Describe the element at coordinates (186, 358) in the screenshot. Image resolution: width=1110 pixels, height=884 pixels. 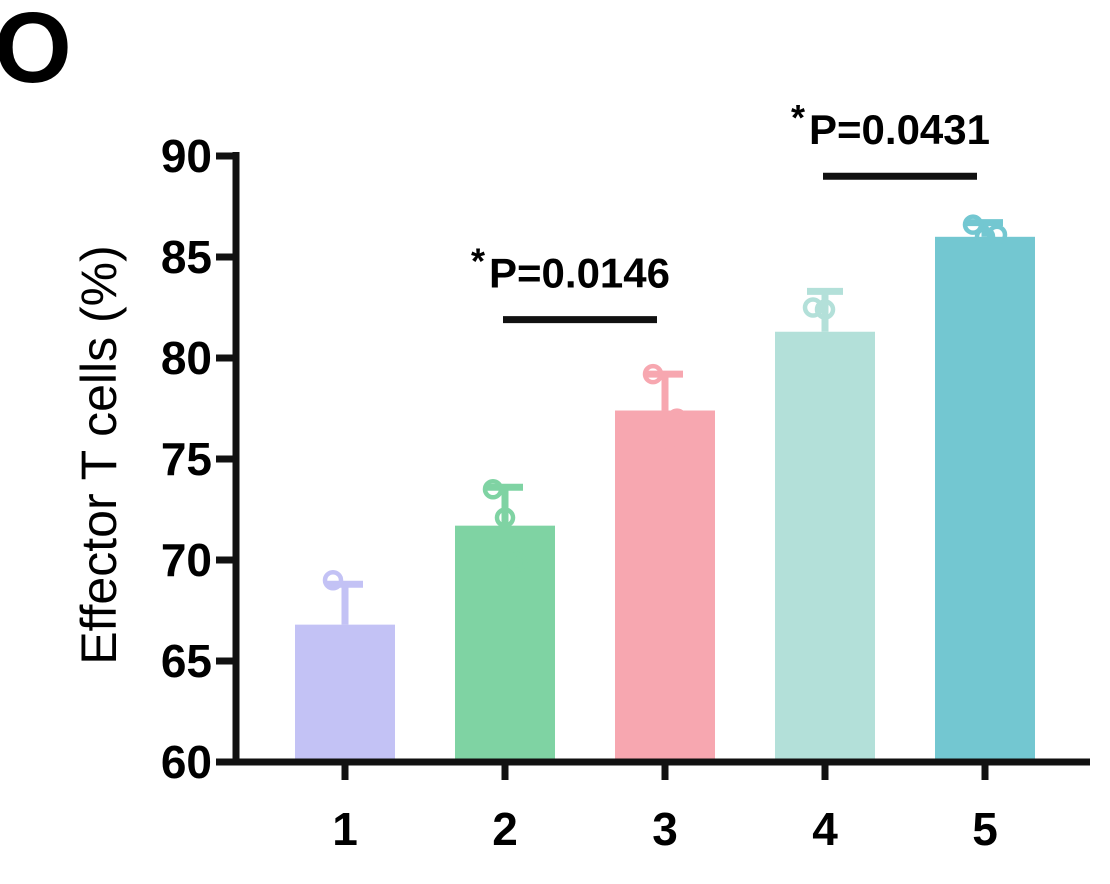
I see `y-tick-label: 80` at that location.